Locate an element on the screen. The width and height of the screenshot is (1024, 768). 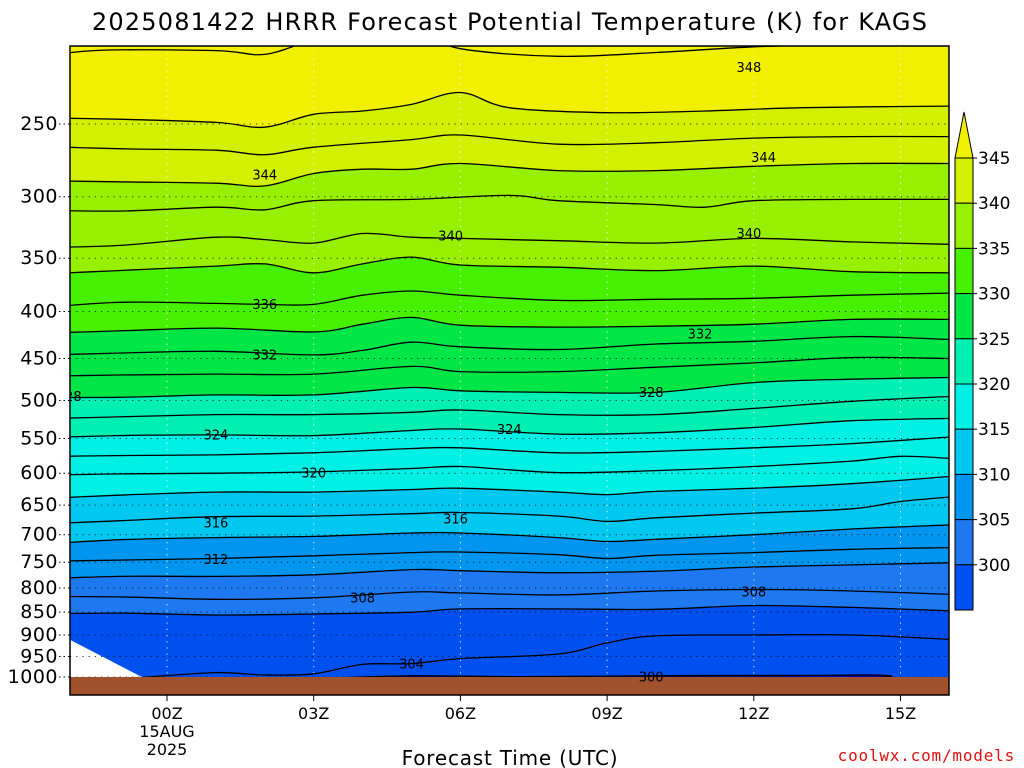
y-tick-label-1000: 1000 is located at coordinates (33, 677).